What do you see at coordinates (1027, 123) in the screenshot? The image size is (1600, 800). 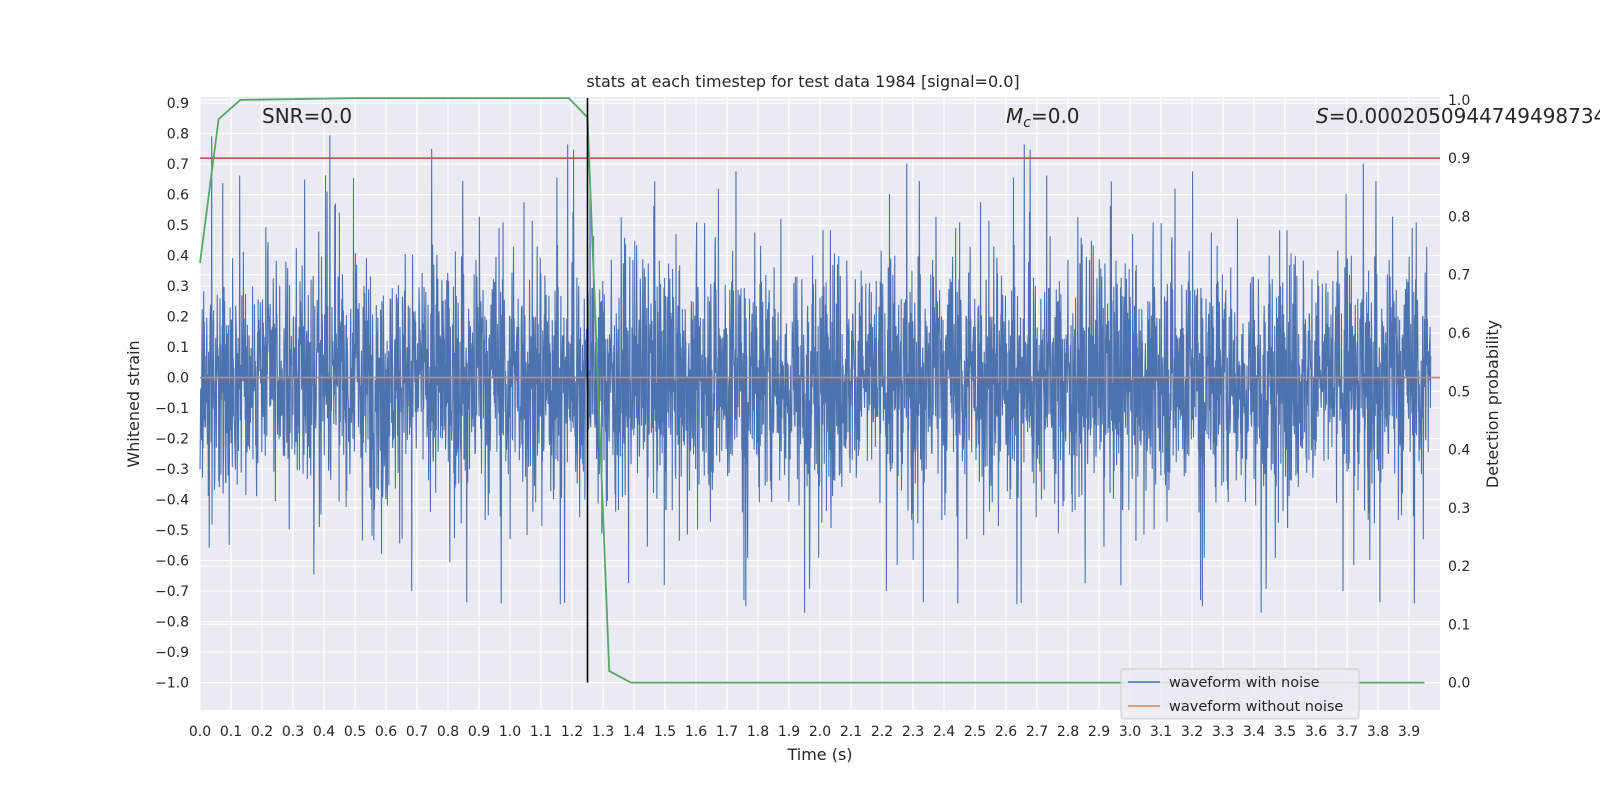 I see `annotation-mc-subscript: c` at bounding box center [1027, 123].